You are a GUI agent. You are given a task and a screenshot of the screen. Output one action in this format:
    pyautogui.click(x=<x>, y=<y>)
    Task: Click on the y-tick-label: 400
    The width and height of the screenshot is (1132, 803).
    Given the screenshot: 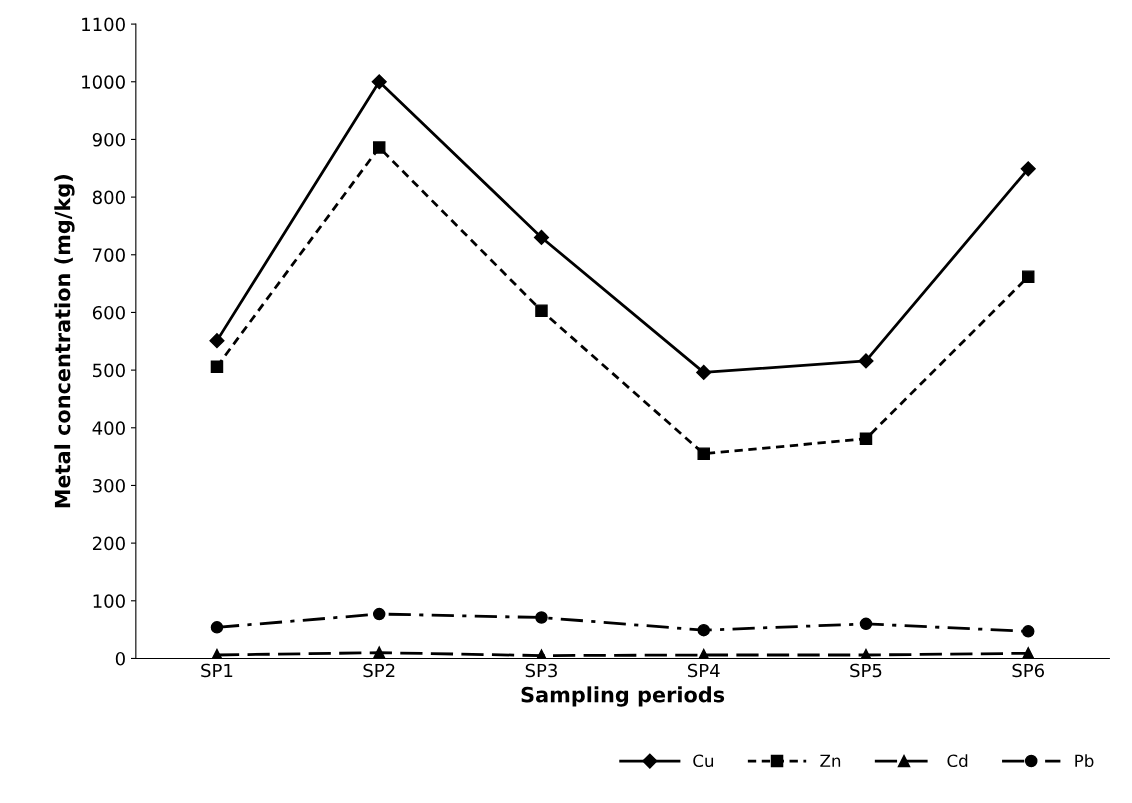 What is the action you would take?
    pyautogui.click(x=108, y=428)
    